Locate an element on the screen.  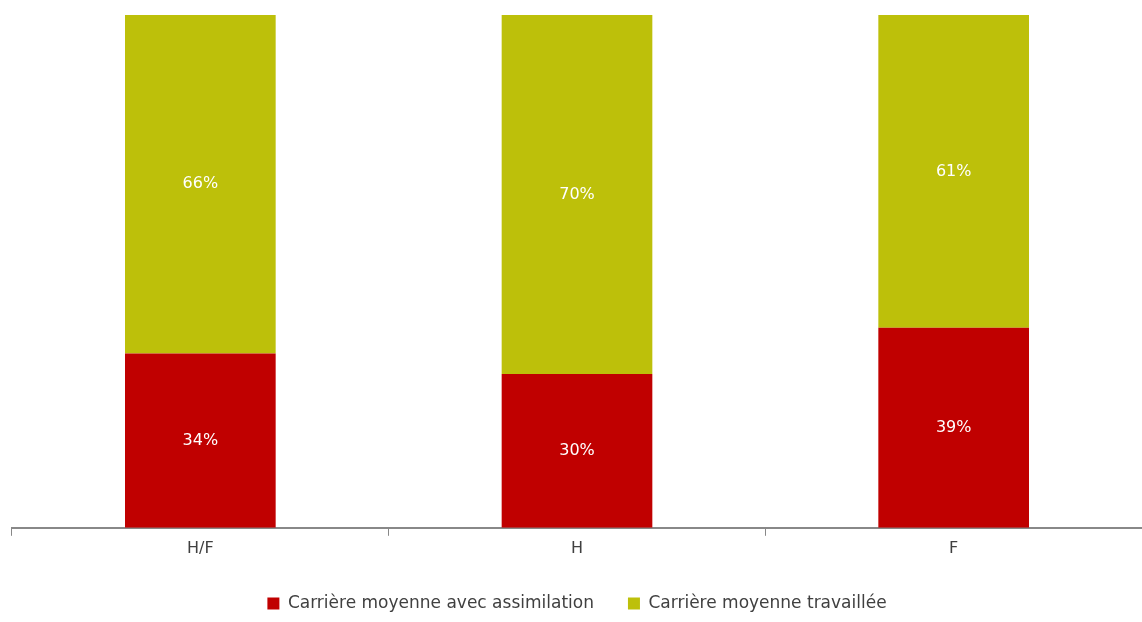
data-label: 30% is located at coordinates (577, 450).